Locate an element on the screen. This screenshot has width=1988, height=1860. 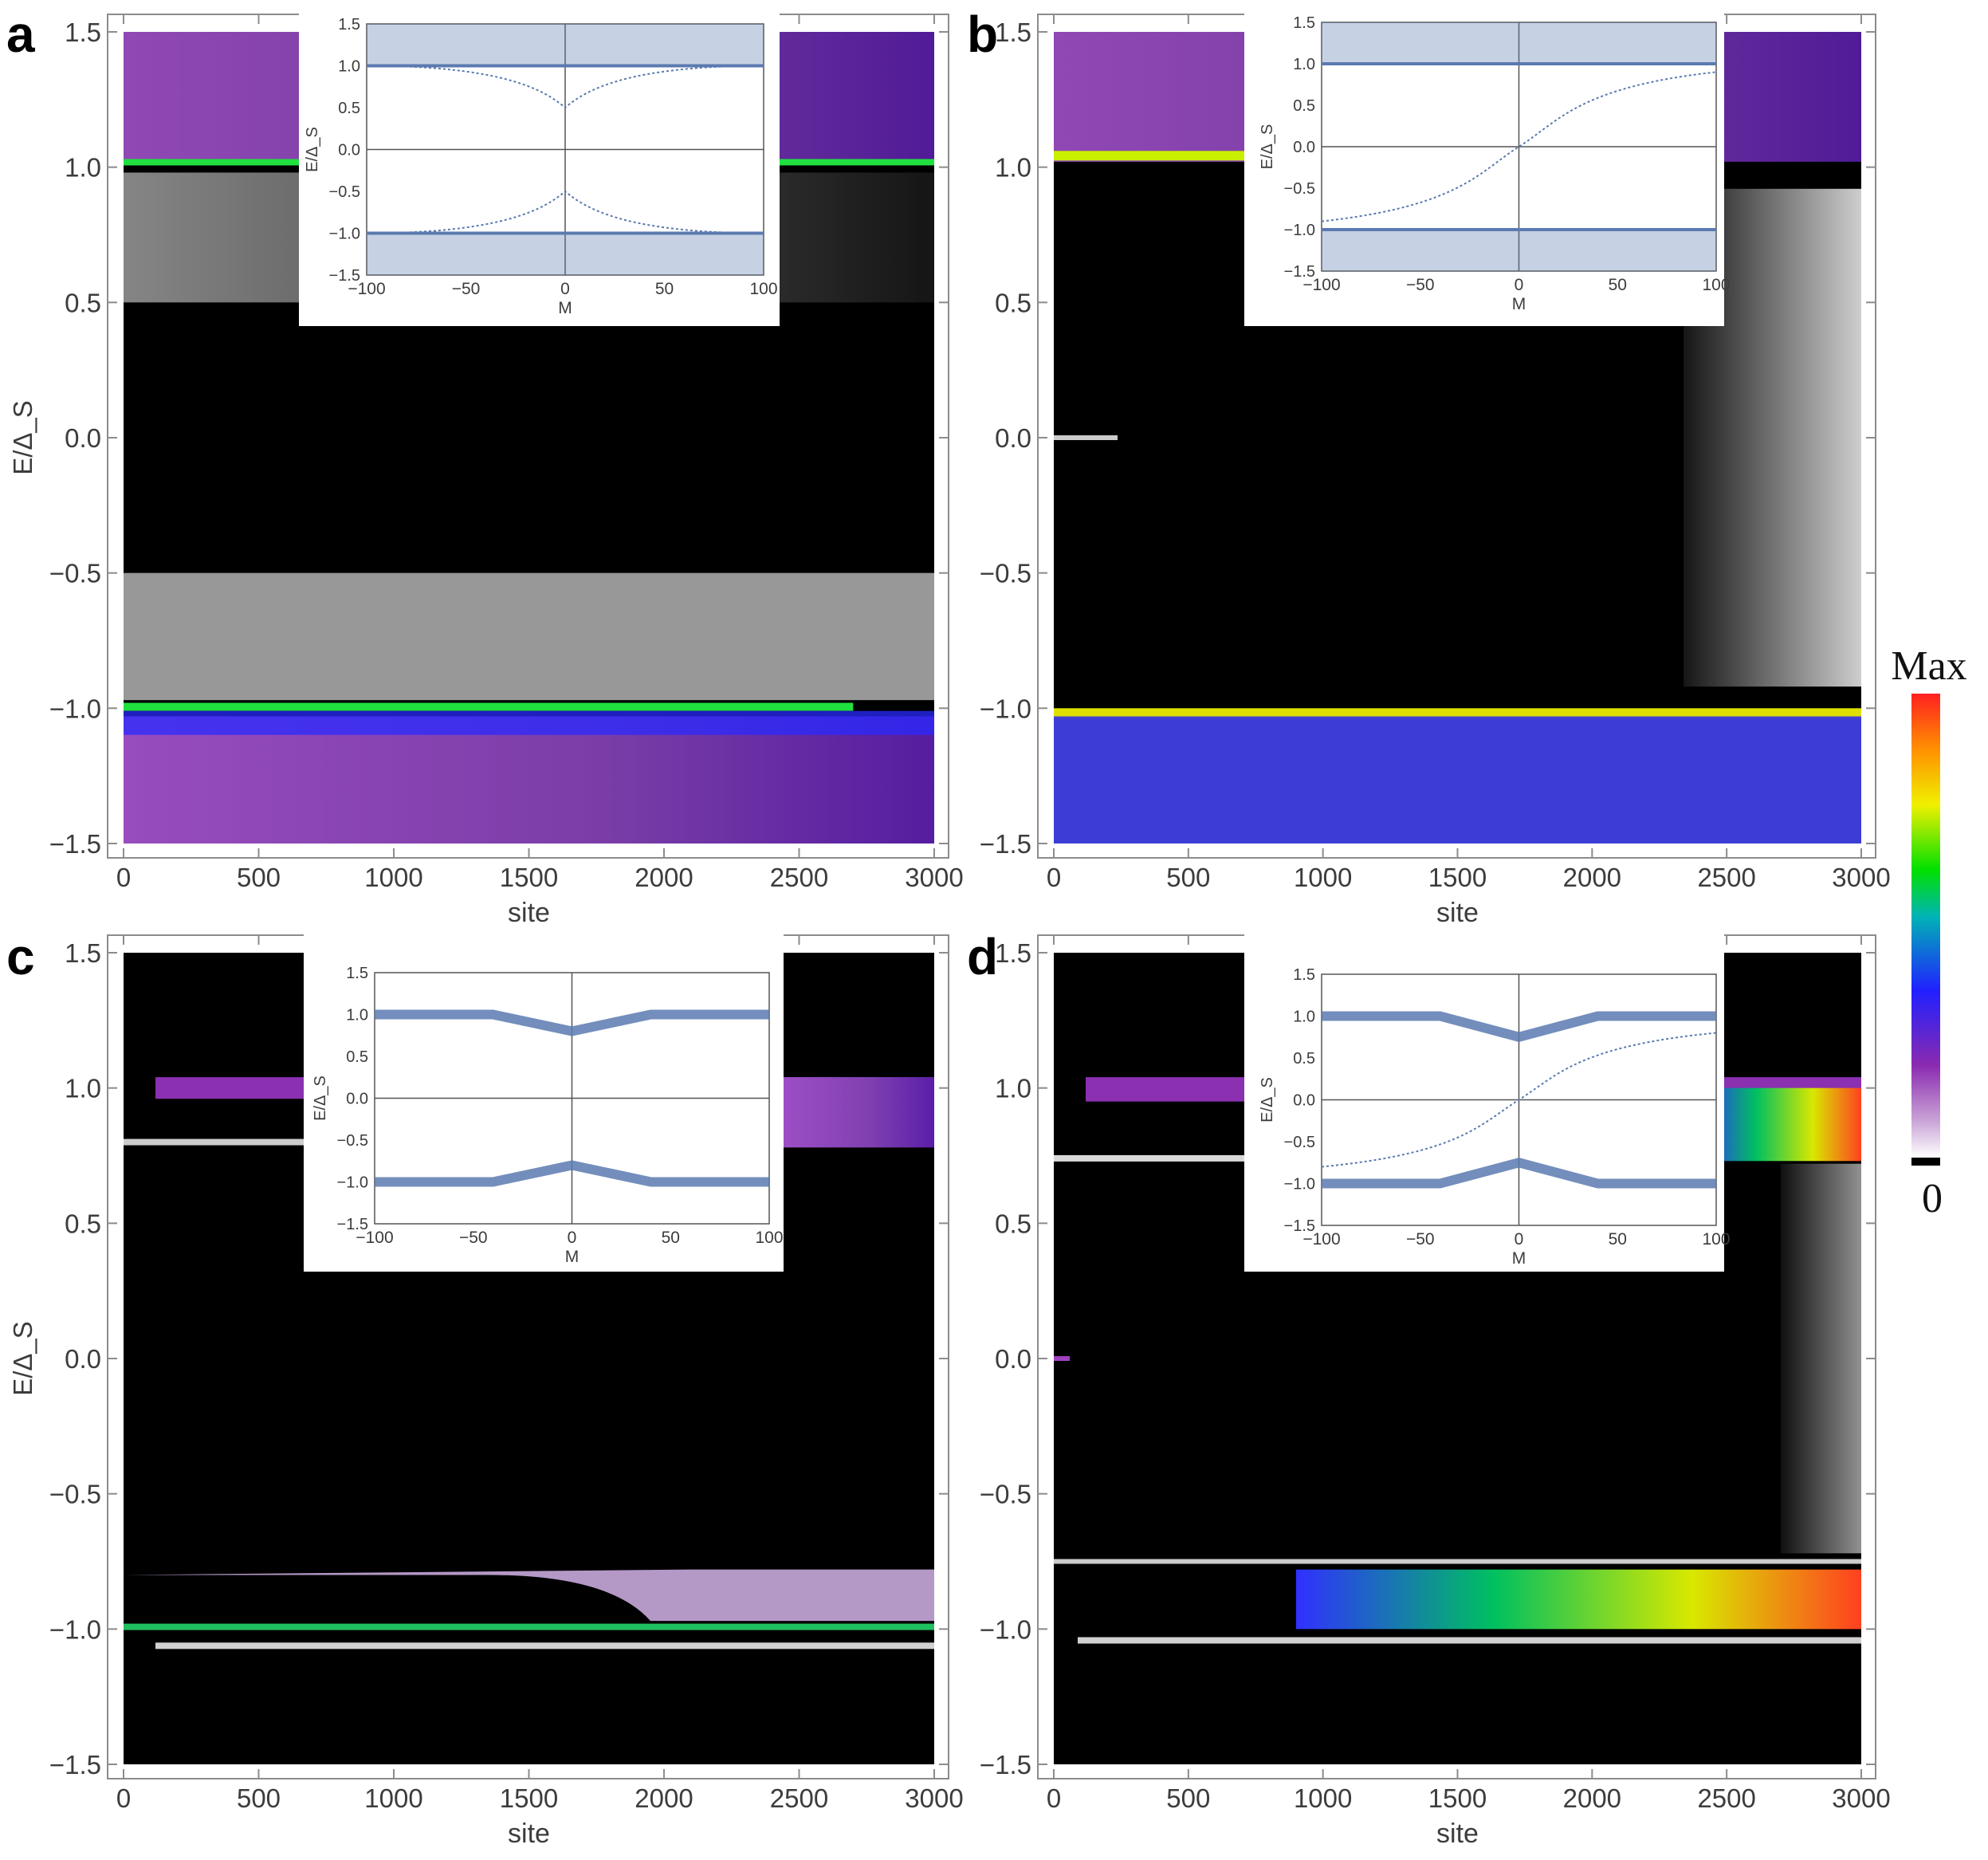
right-edge-glow is located at coordinates (1820, 1359).